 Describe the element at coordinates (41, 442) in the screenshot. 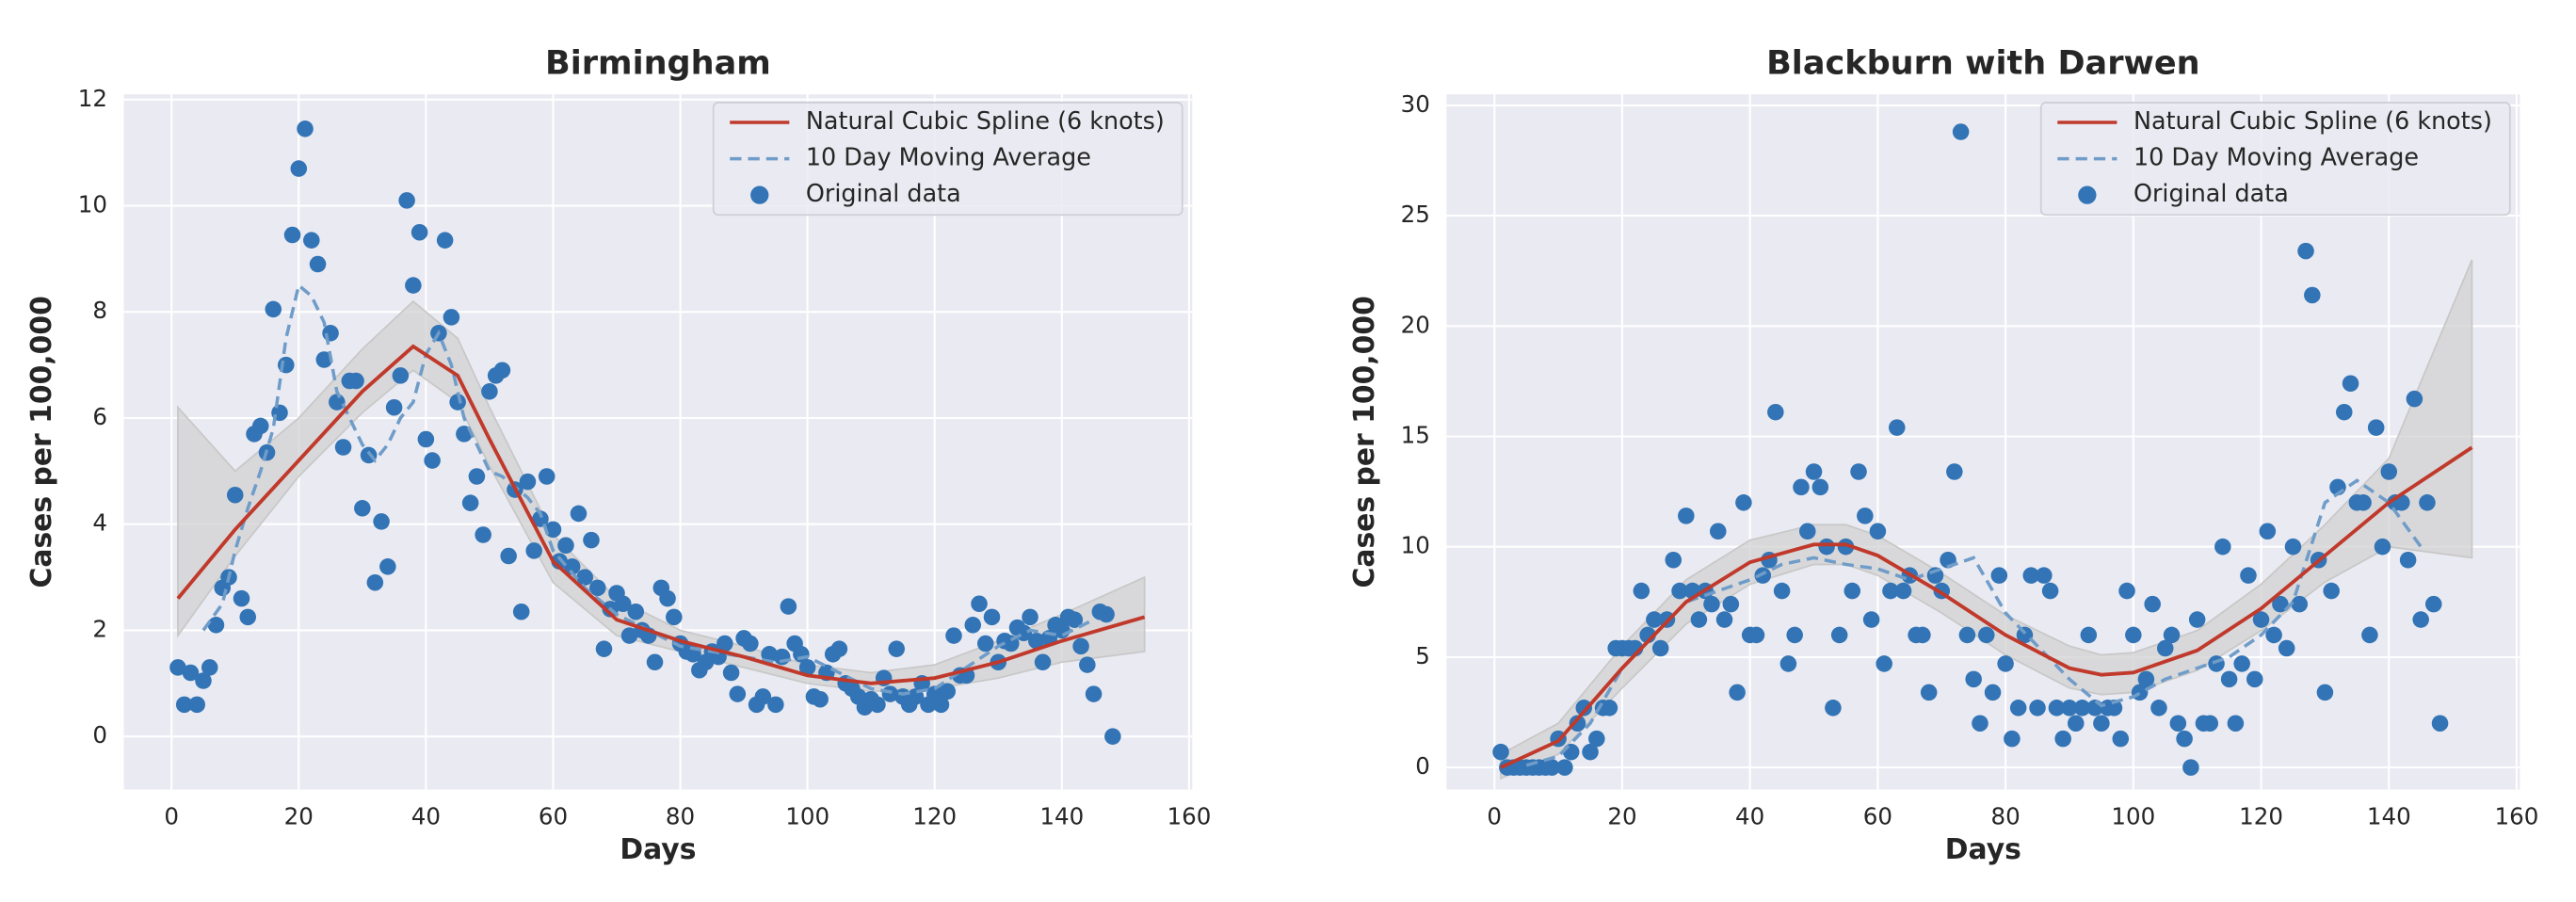

I see `y-axis-label: Cases per 100,000` at that location.